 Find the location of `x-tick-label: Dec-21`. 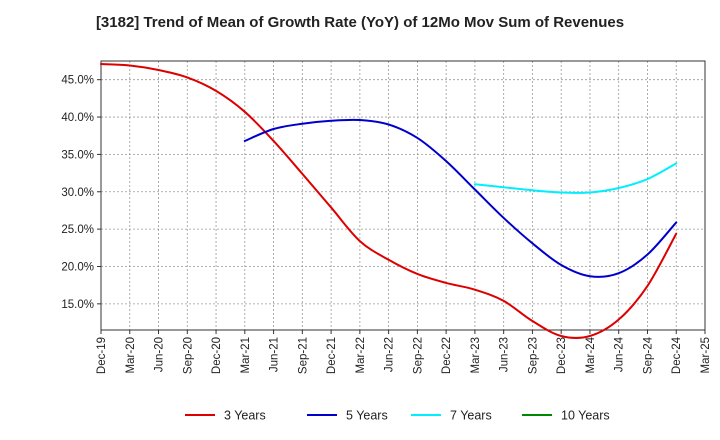

x-tick-label: Dec-21 is located at coordinates (332, 355).